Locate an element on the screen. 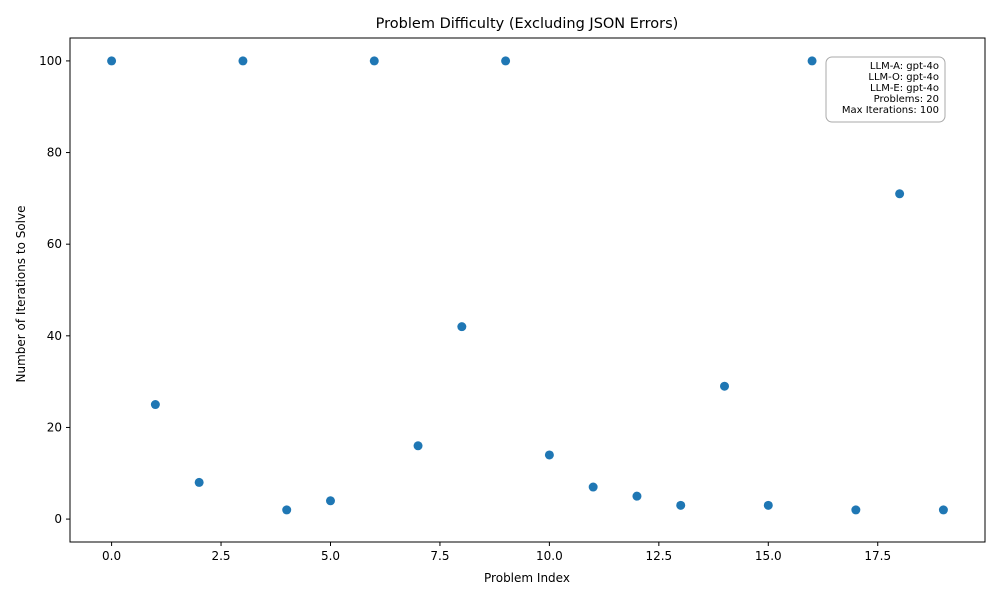 The height and width of the screenshot is (600, 1000). info-line: Max Iterations: 100 is located at coordinates (890, 110).